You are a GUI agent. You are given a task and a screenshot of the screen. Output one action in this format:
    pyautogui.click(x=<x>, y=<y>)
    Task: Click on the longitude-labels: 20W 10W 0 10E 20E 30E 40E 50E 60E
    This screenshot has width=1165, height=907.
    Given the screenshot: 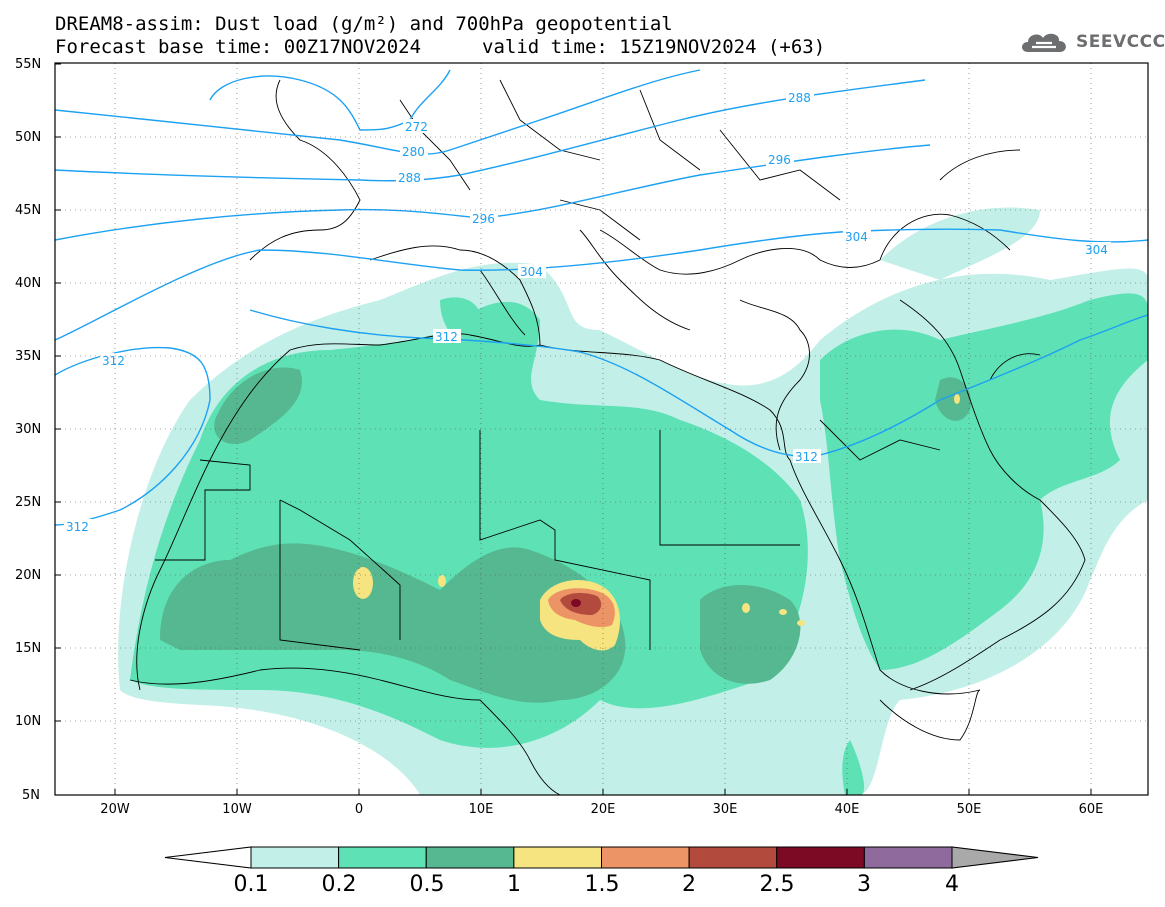 What is the action you would take?
    pyautogui.click(x=601, y=809)
    